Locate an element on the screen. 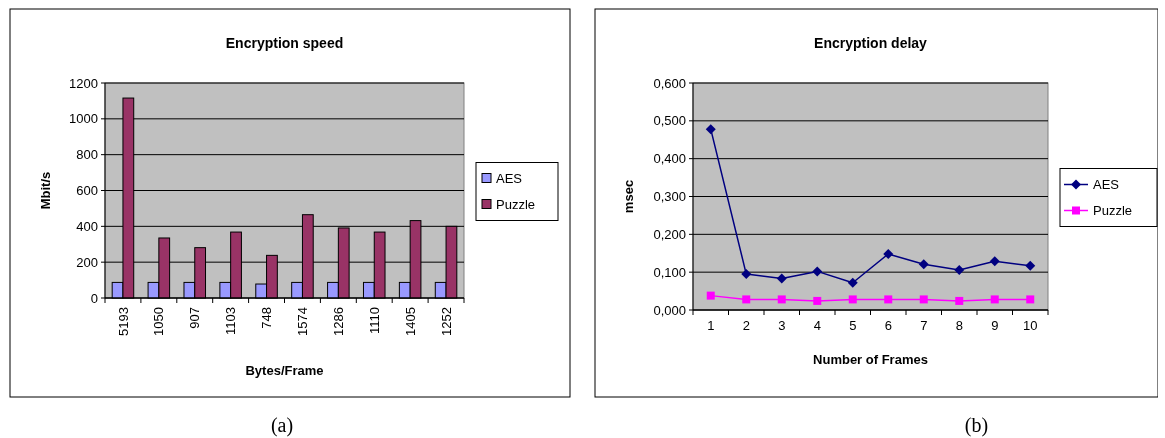  x-tick-label: 1110 is located at coordinates (374, 320).